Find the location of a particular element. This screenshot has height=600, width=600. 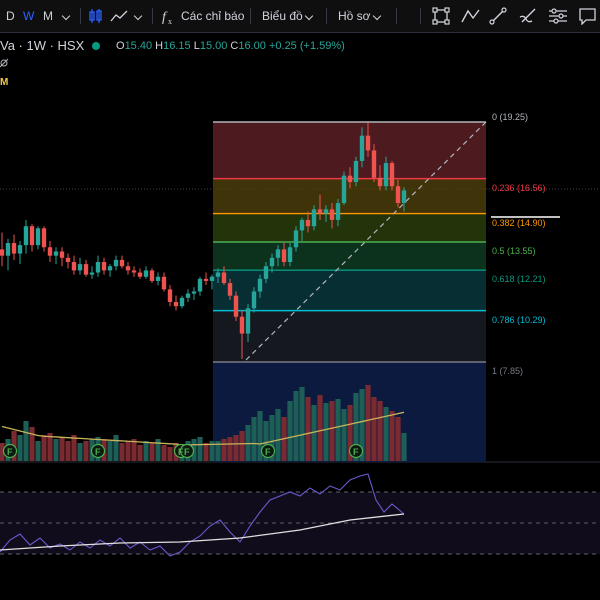

symbol-name: Va · 1W · HSX is located at coordinates (42, 45).